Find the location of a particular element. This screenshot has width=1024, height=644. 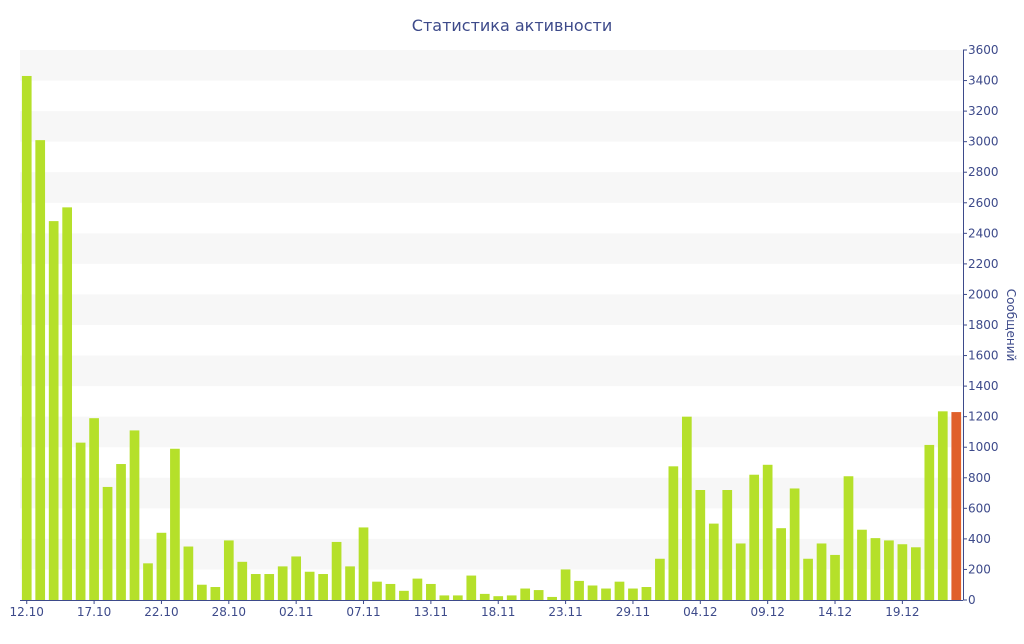

y-tick-label: 3000 is located at coordinates (983, 142).